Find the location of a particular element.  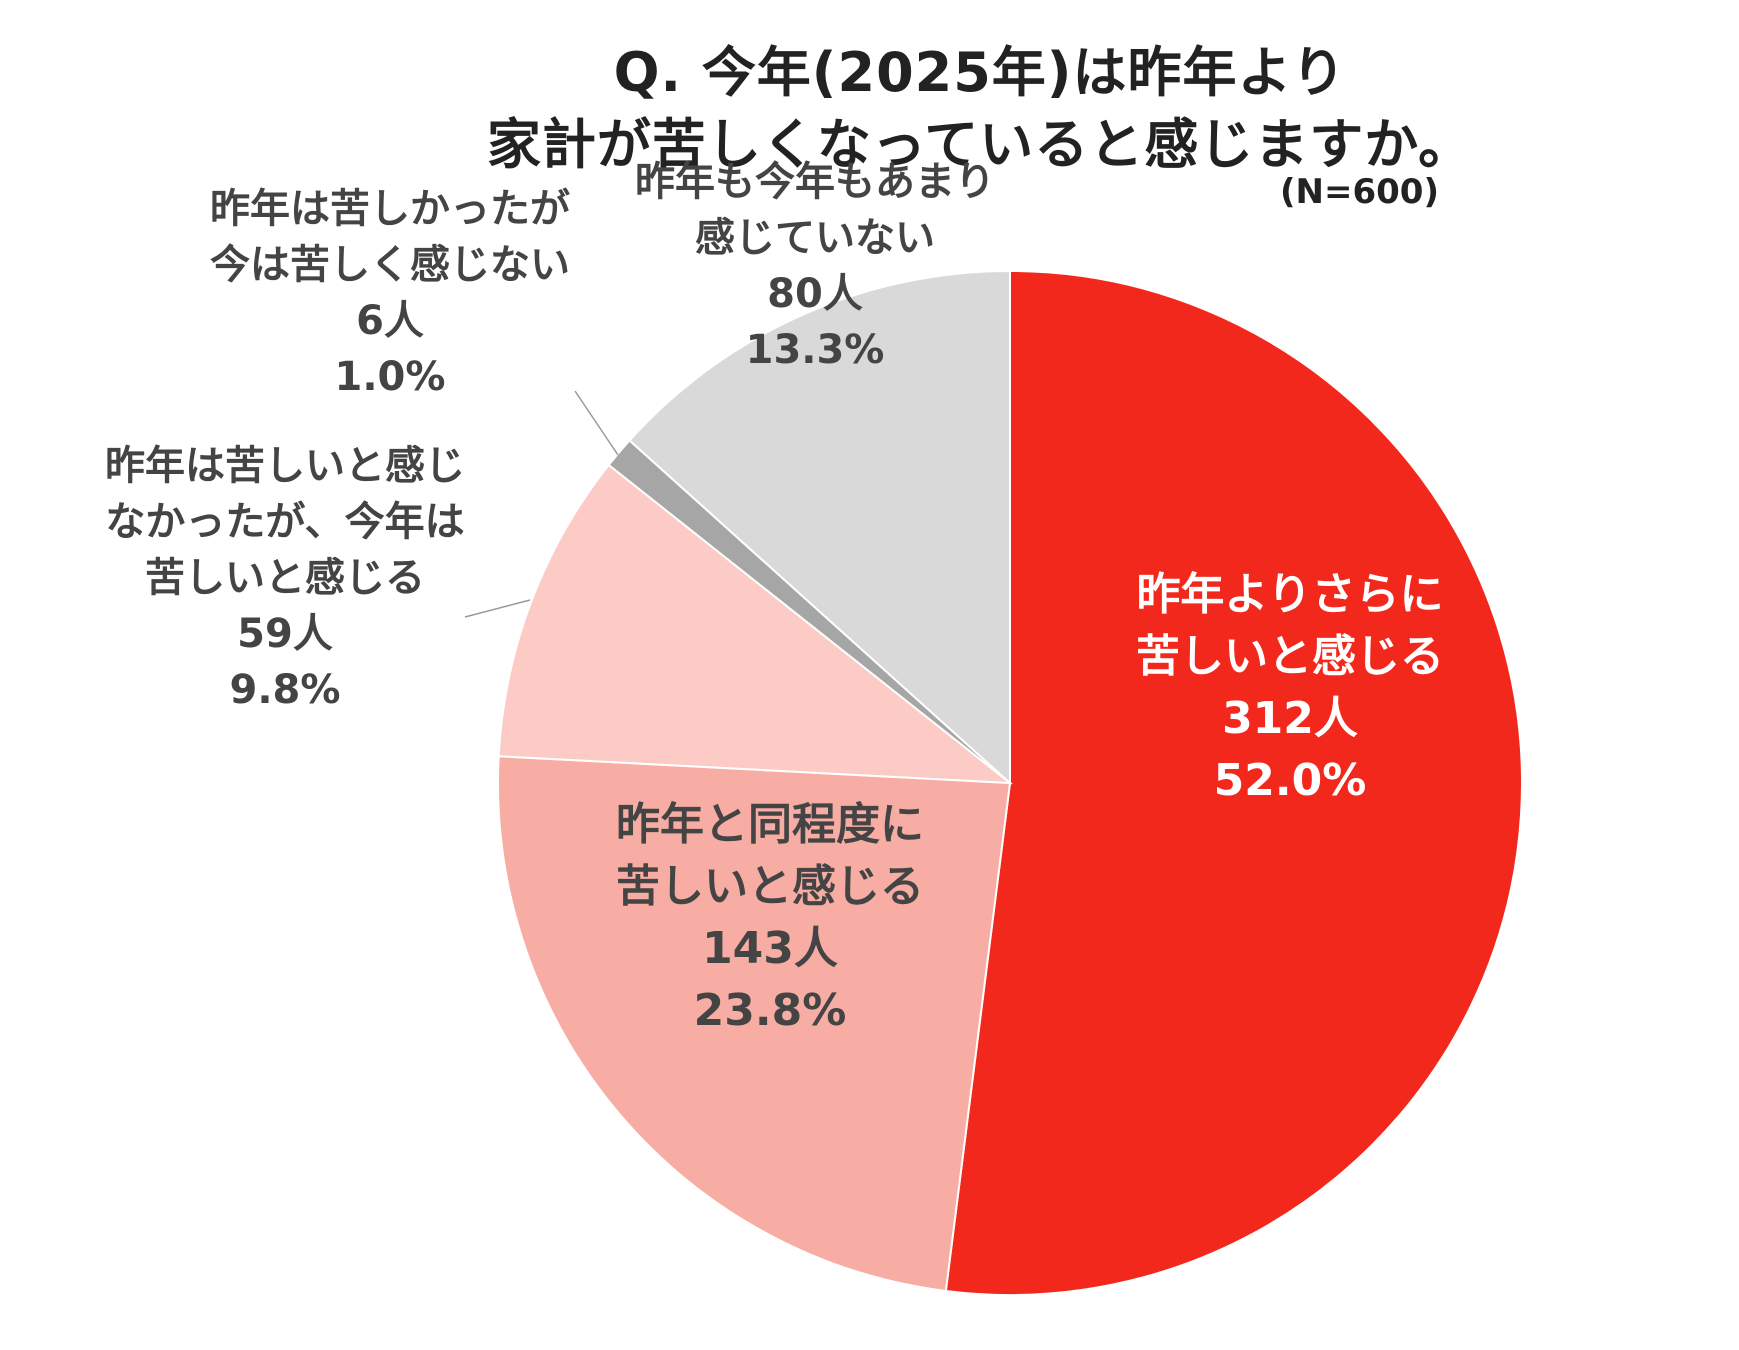

slice-4-count: 6人 is located at coordinates (390, 321).